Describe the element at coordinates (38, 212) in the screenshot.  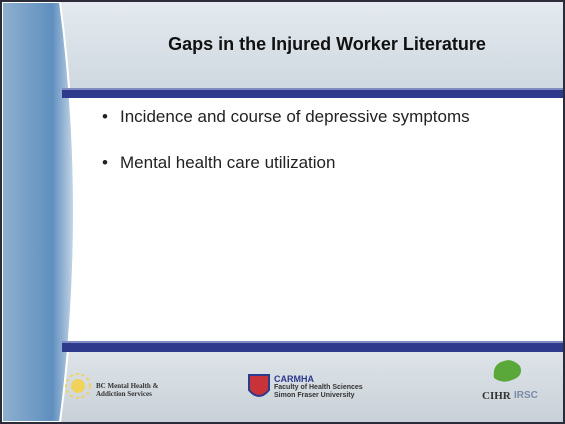
I see `left-panel` at that location.